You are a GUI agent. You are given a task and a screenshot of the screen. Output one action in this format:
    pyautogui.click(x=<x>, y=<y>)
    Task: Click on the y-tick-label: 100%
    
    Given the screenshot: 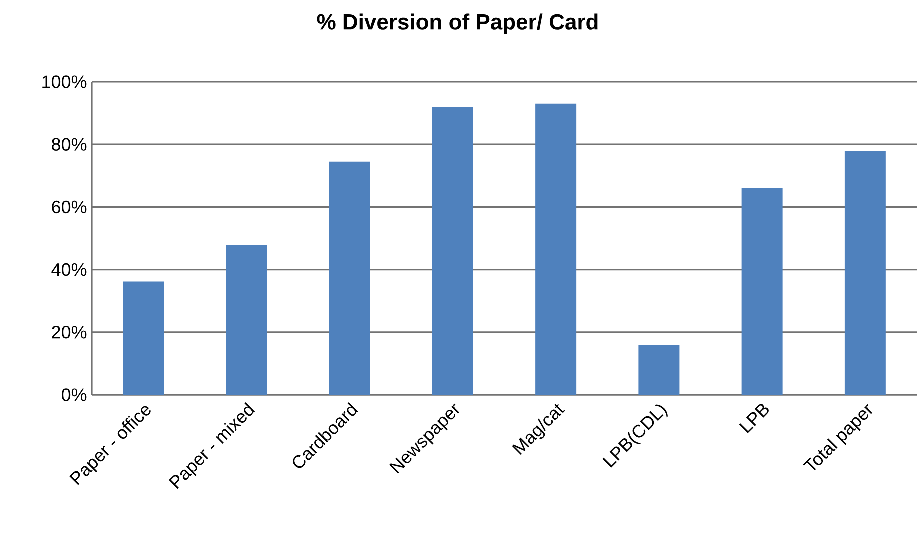 What is the action you would take?
    pyautogui.click(x=64, y=82)
    